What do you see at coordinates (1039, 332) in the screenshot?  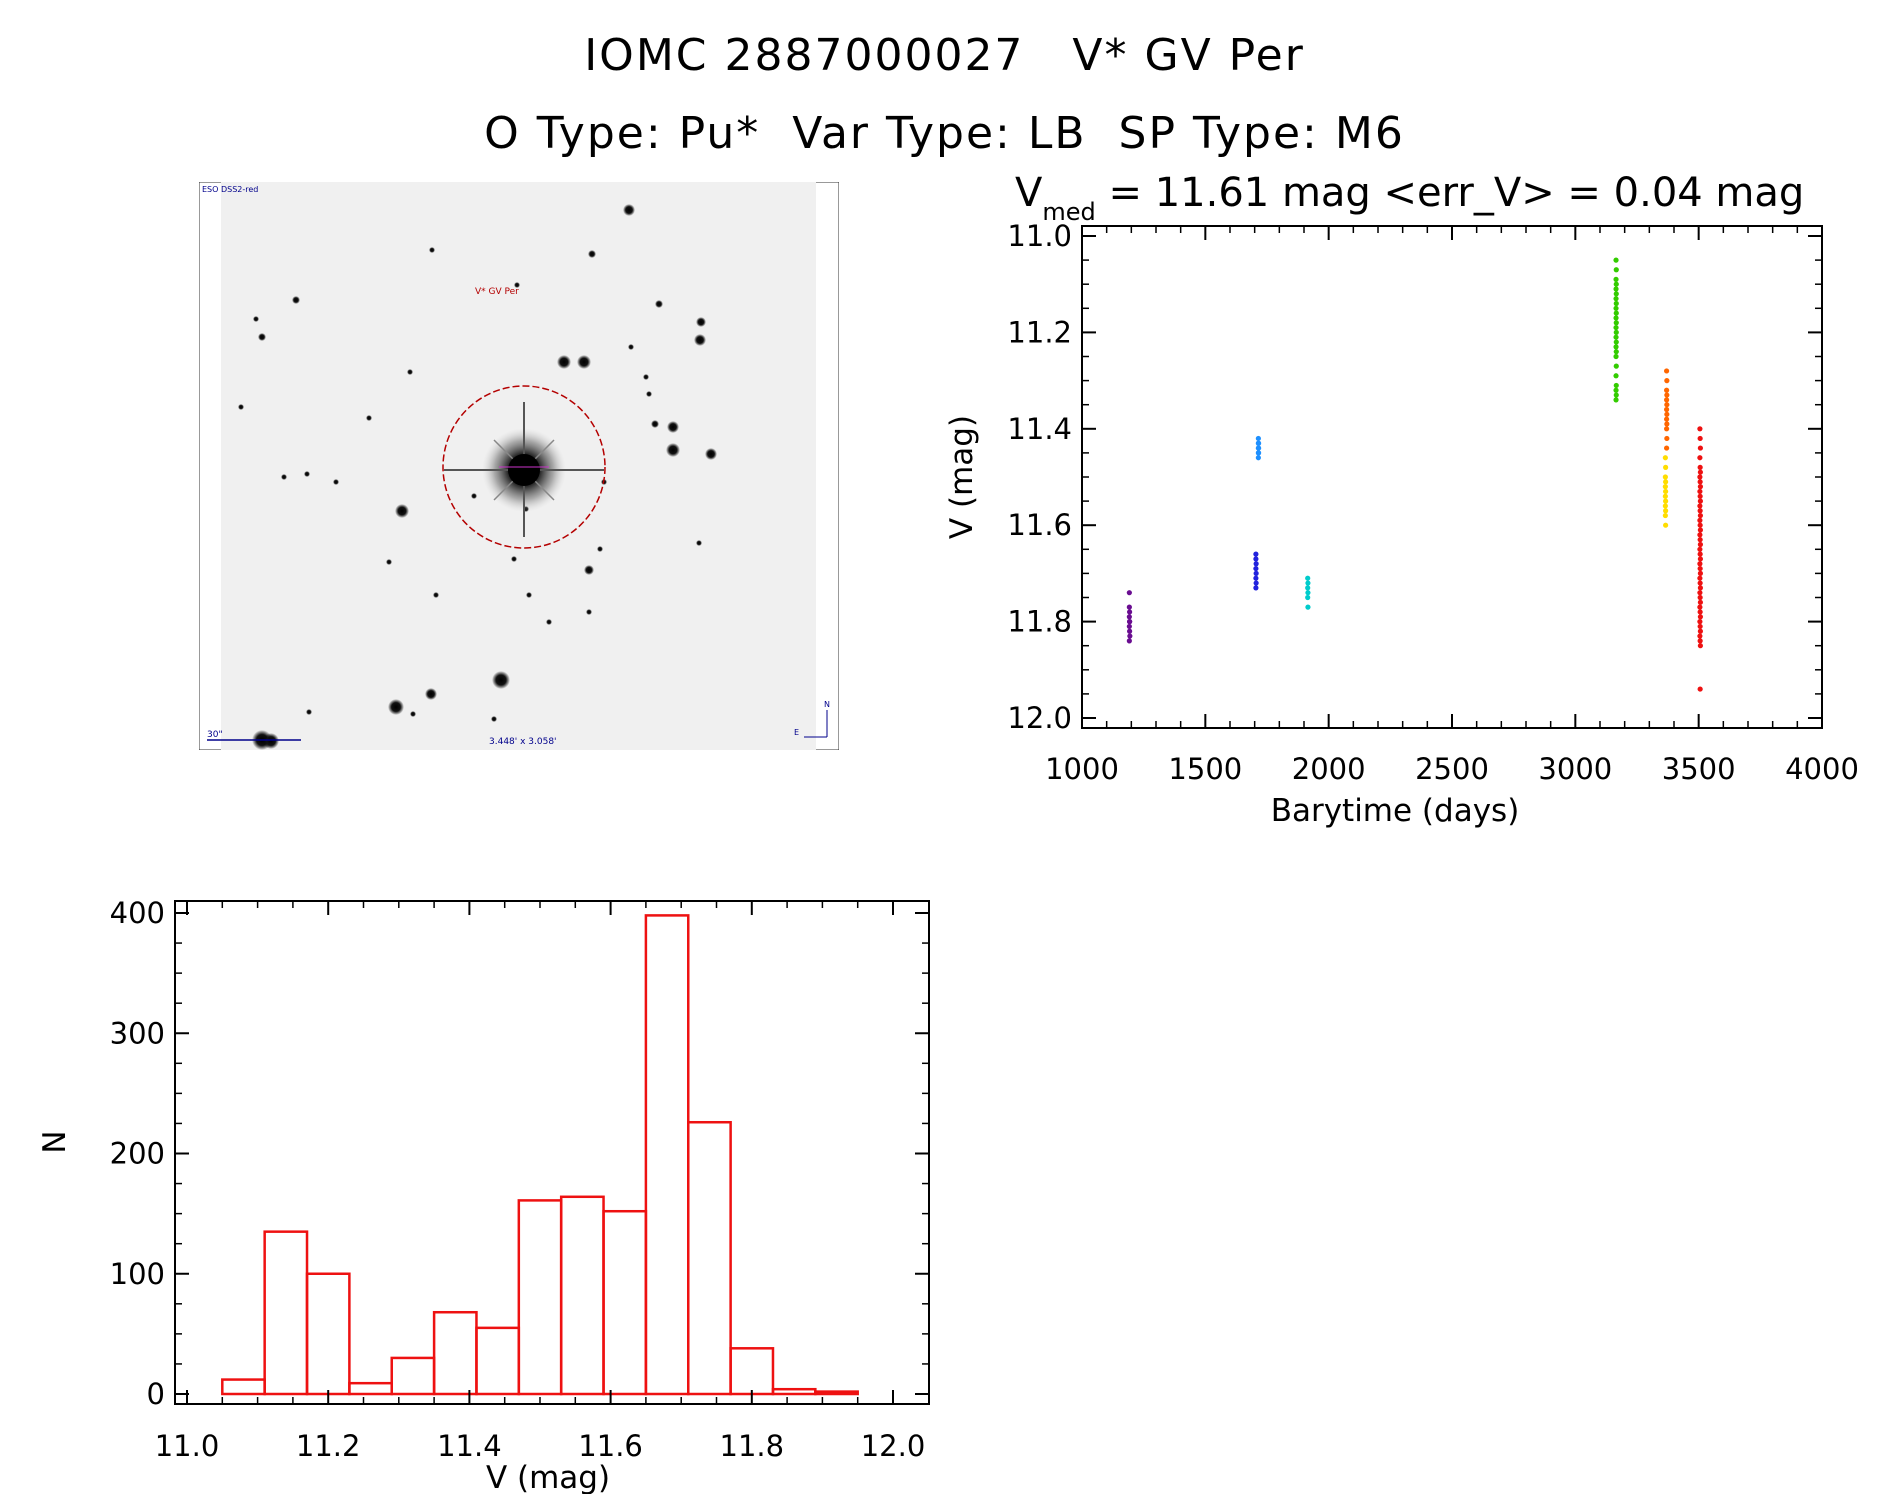 I see `lc-ytick-label: 11.2` at bounding box center [1039, 332].